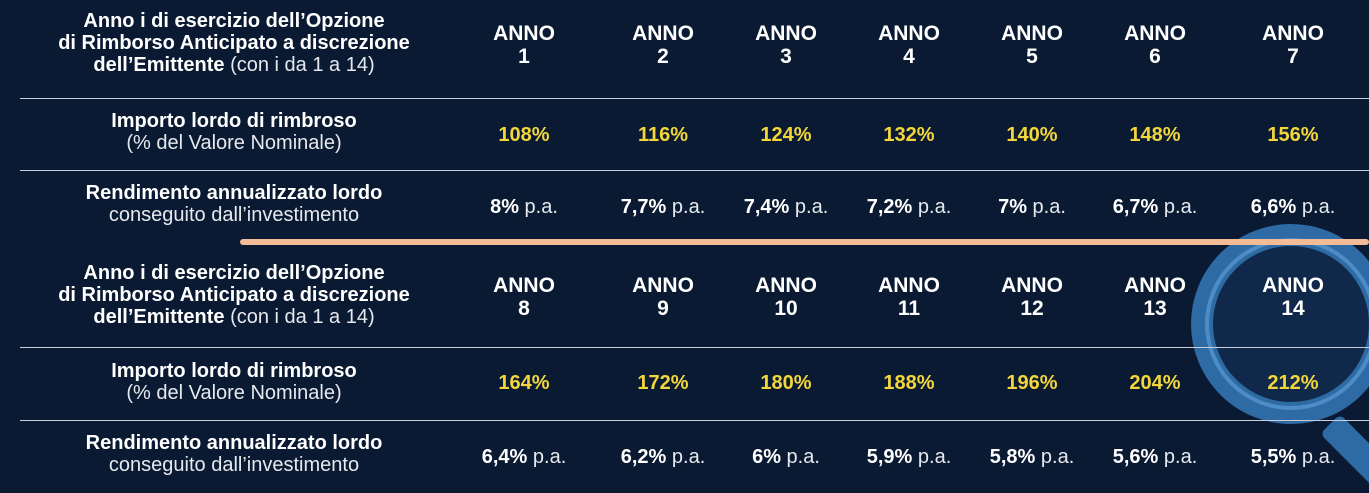 This screenshot has width=1369, height=493. I want to click on year-header: ANNO 8, so click(524, 297).